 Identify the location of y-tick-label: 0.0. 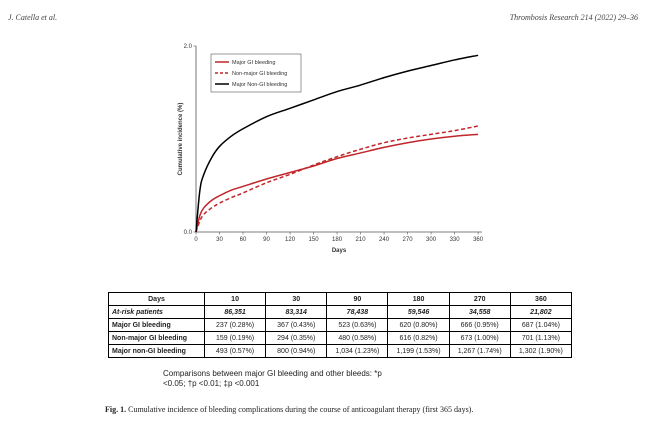
(188, 233).